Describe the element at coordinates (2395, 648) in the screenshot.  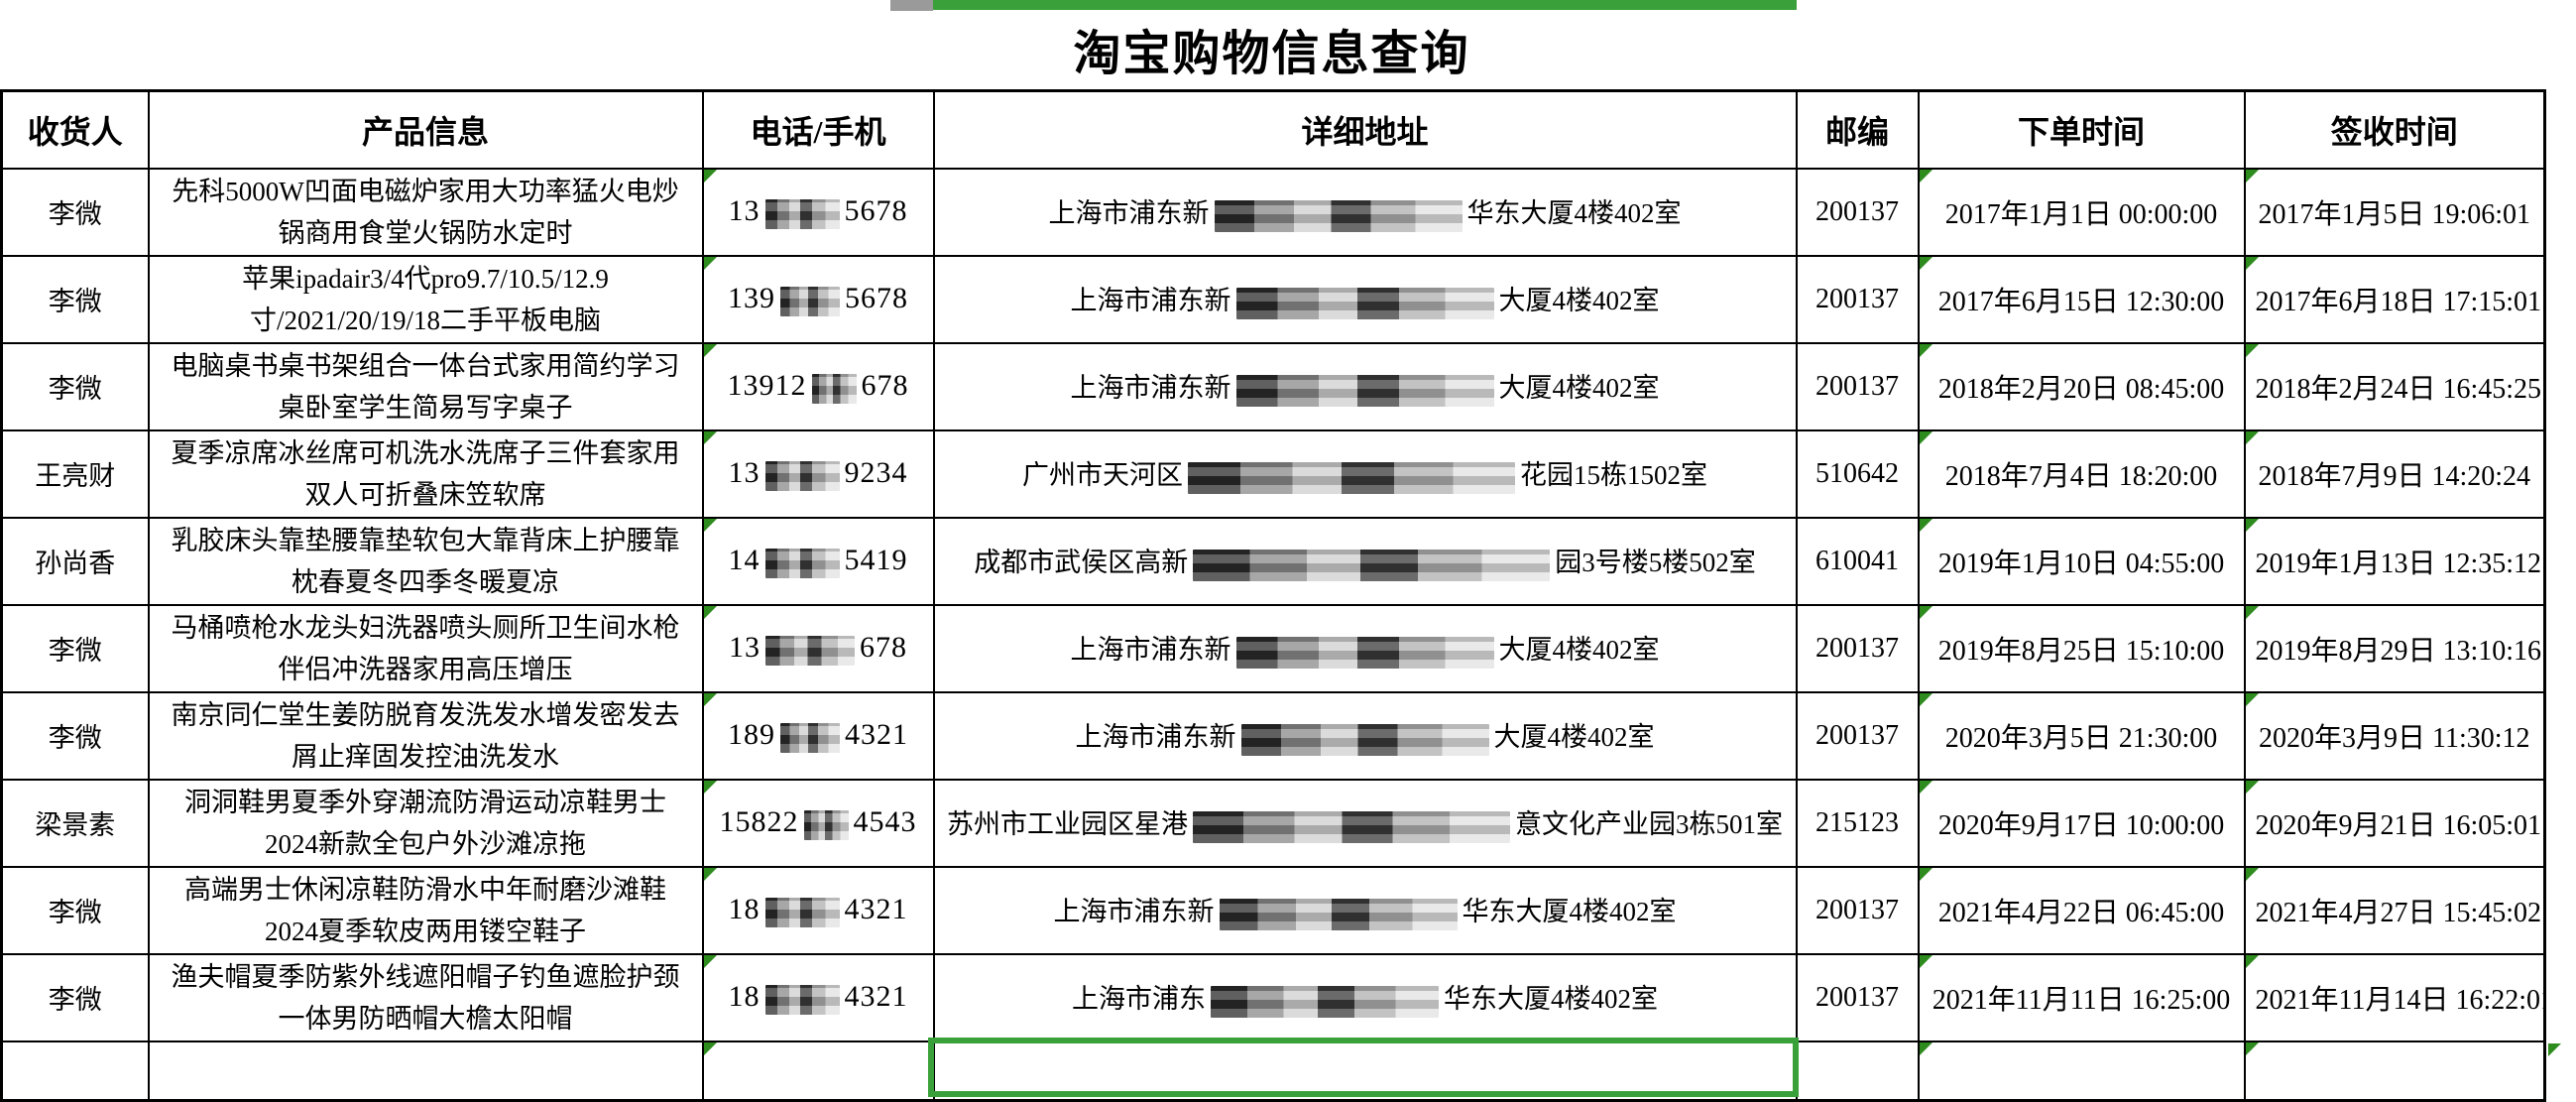
I see `cell-sign-time: 2019年8月29日 13:10:16` at that location.